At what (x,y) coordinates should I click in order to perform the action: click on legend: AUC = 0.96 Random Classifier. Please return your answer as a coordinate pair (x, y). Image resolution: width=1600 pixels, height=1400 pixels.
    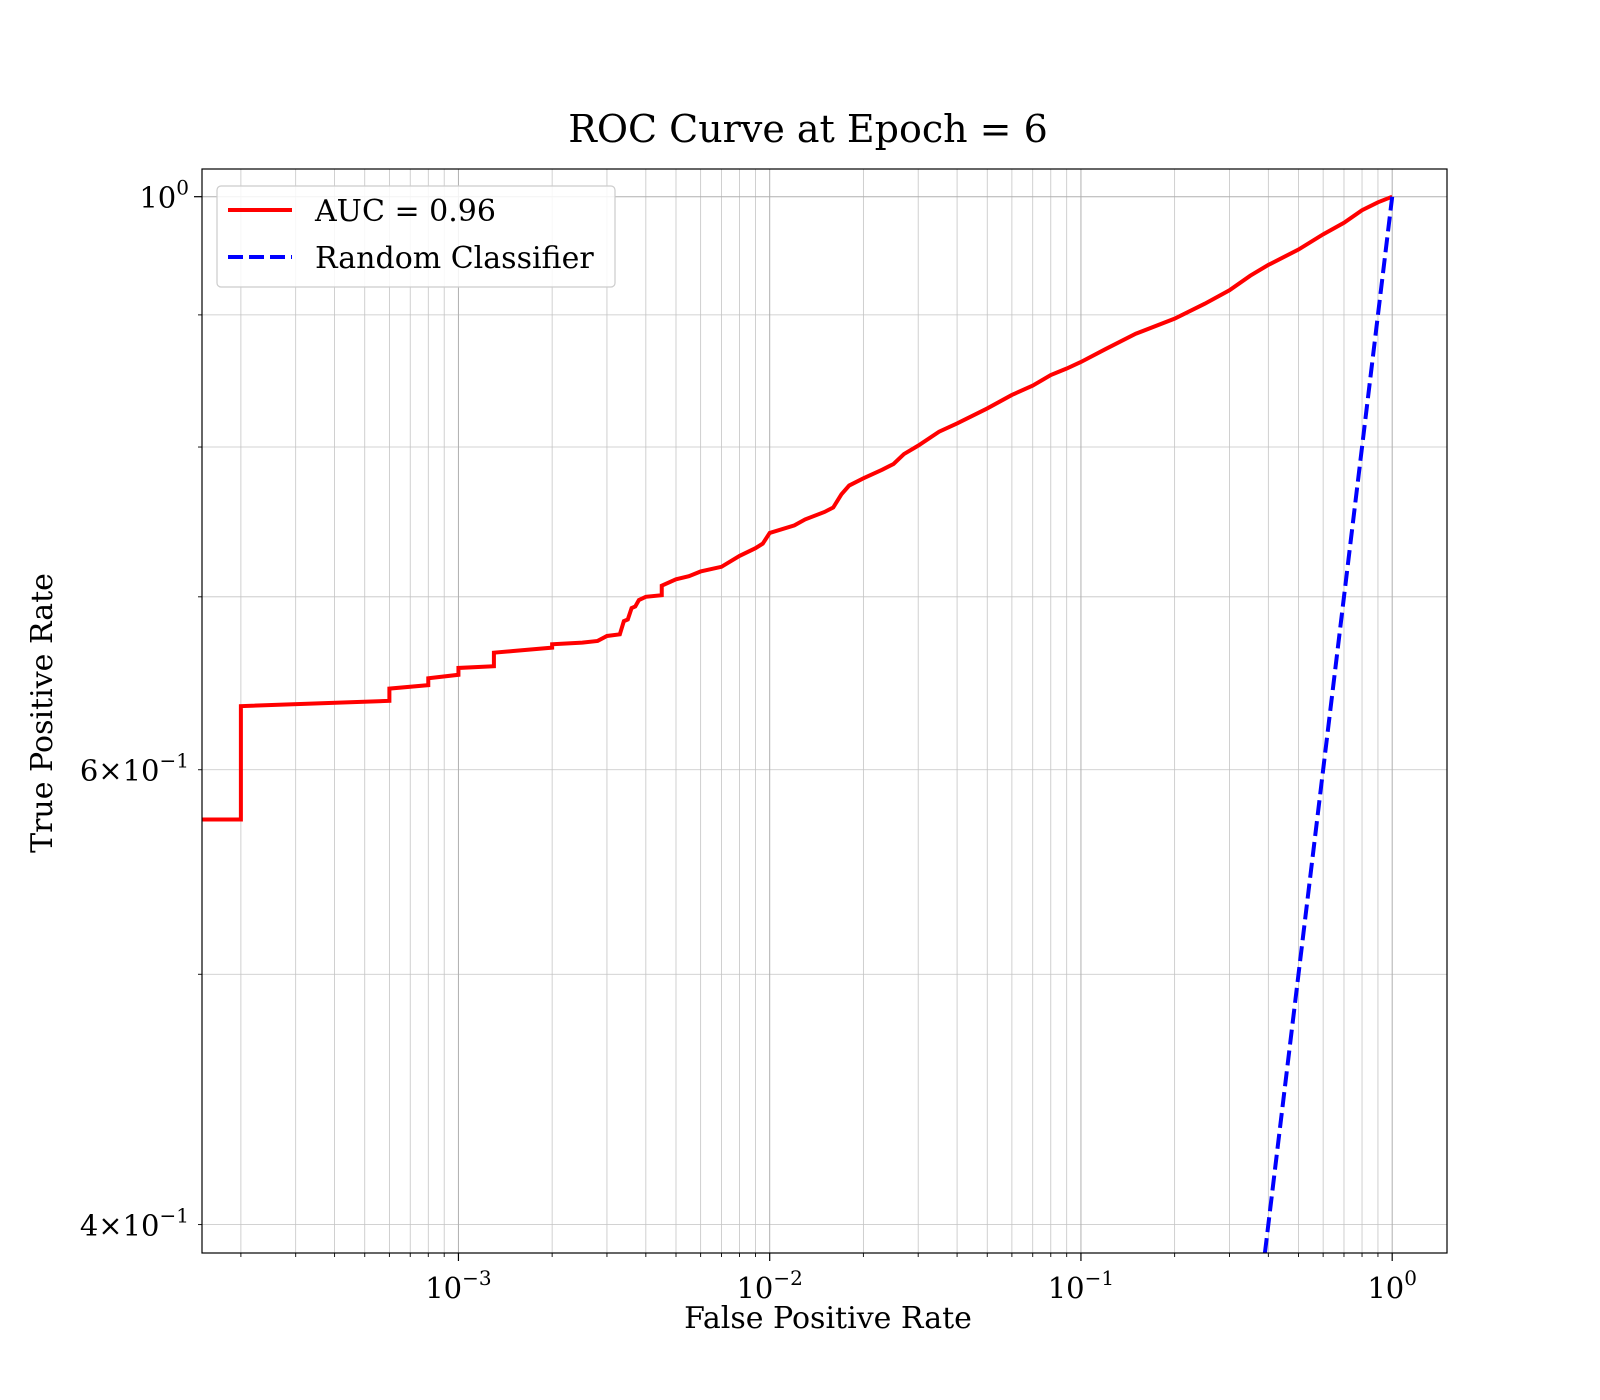
    Looking at the image, I should click on (416, 236).